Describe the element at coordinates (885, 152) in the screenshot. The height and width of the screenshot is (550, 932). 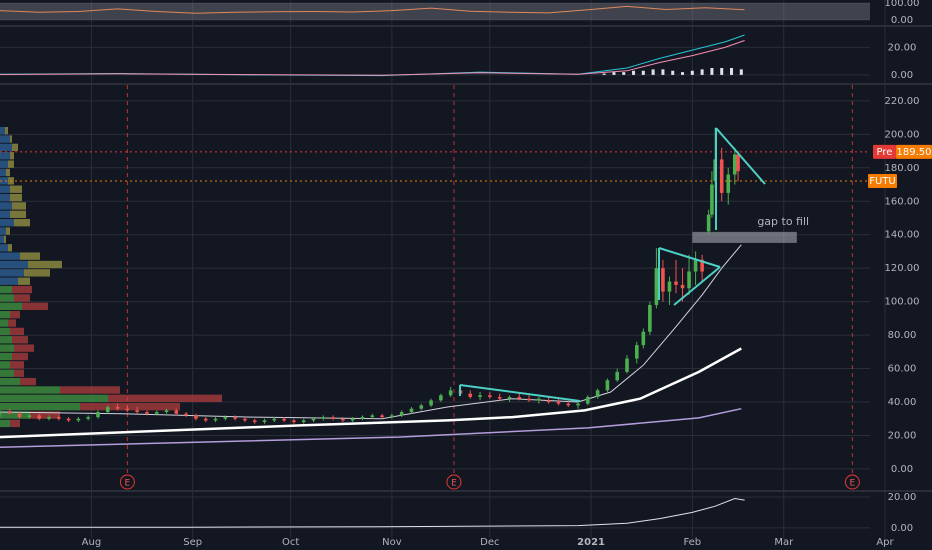
I see `price-label: Pre` at that location.